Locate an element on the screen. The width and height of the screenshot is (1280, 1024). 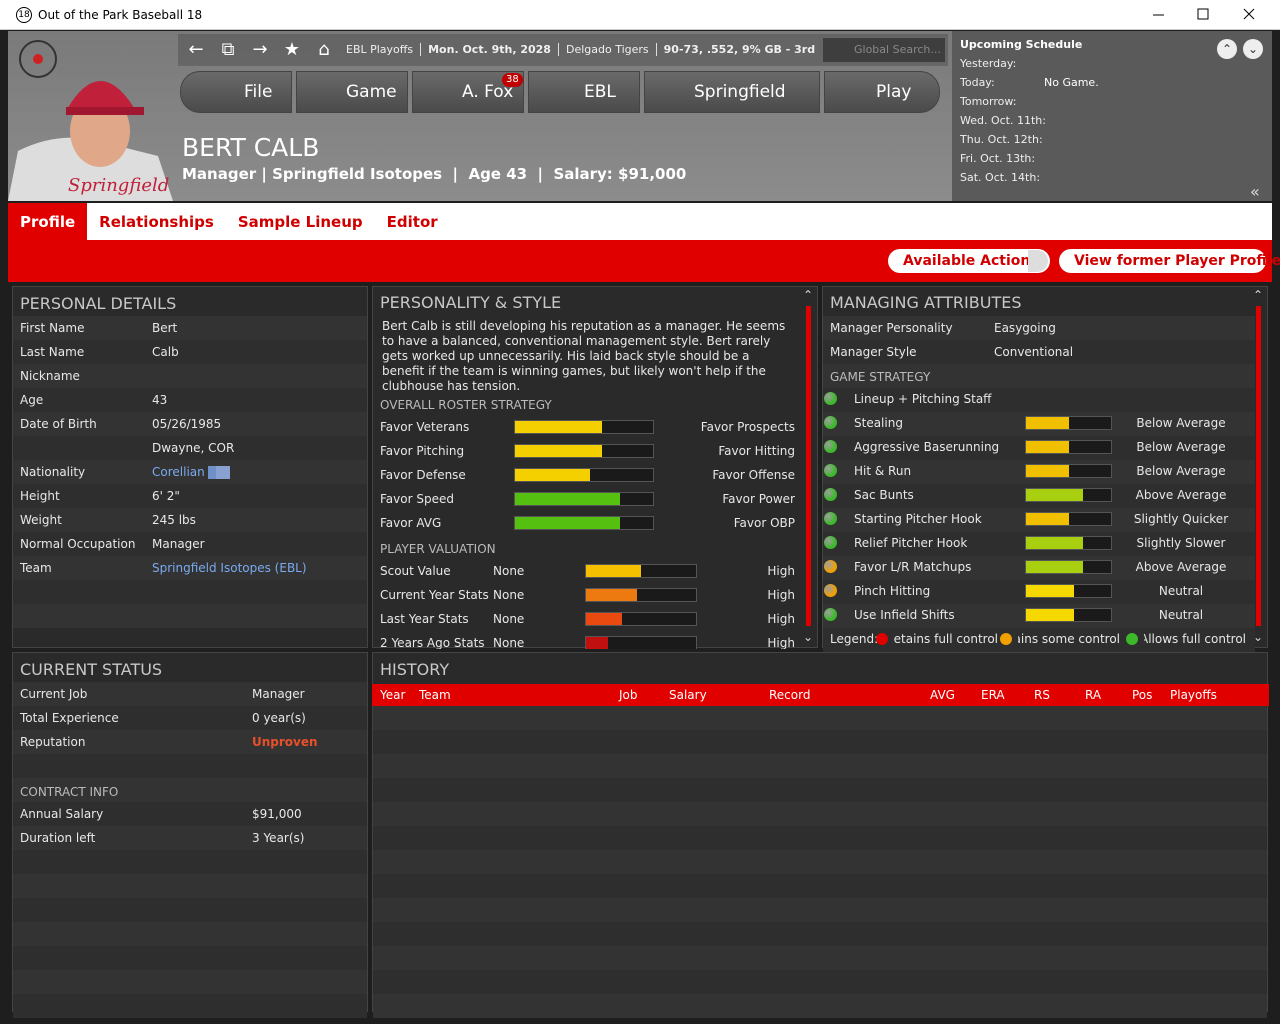
legend-title: Legend: is located at coordinates (854, 639).